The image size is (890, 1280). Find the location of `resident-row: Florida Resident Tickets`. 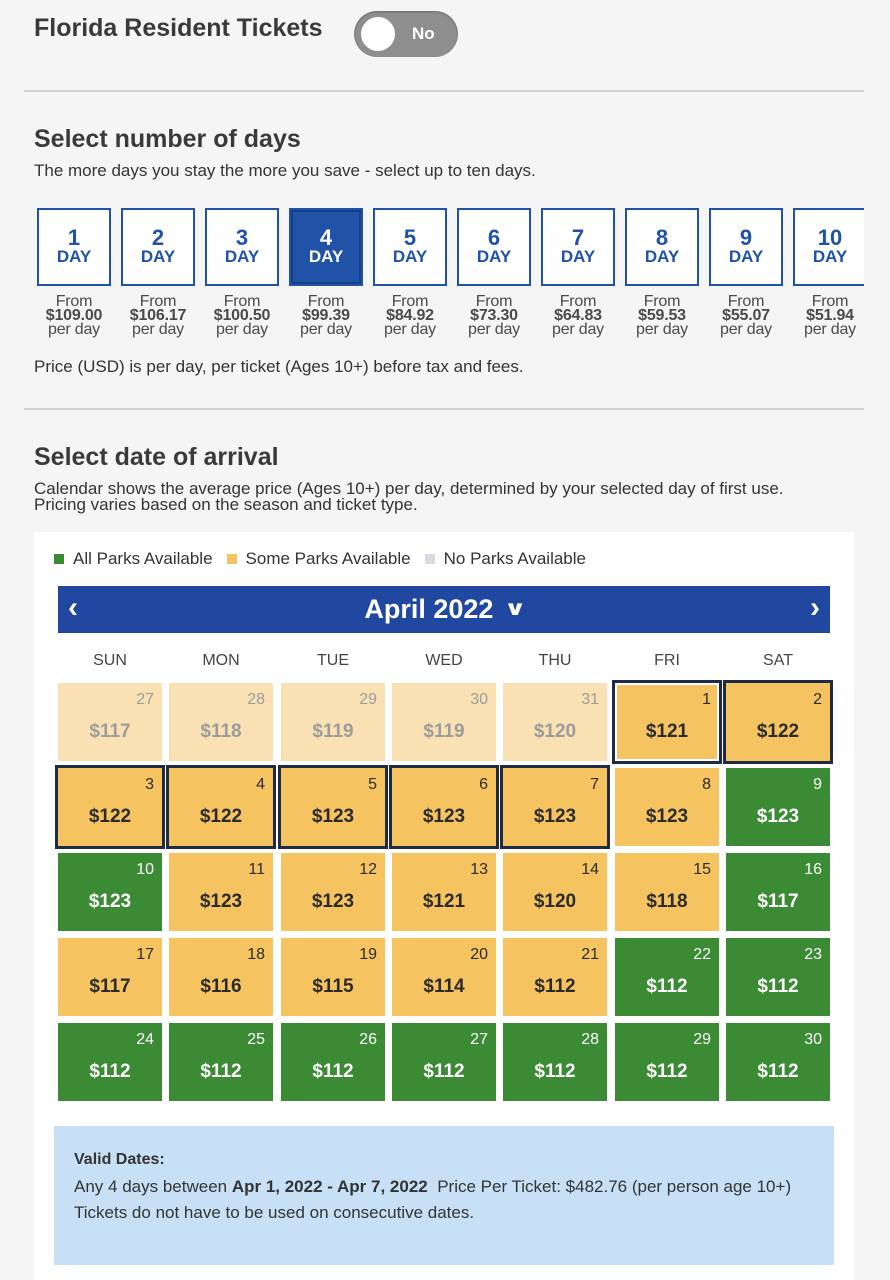

resident-row: Florida Resident Tickets is located at coordinates (178, 28).